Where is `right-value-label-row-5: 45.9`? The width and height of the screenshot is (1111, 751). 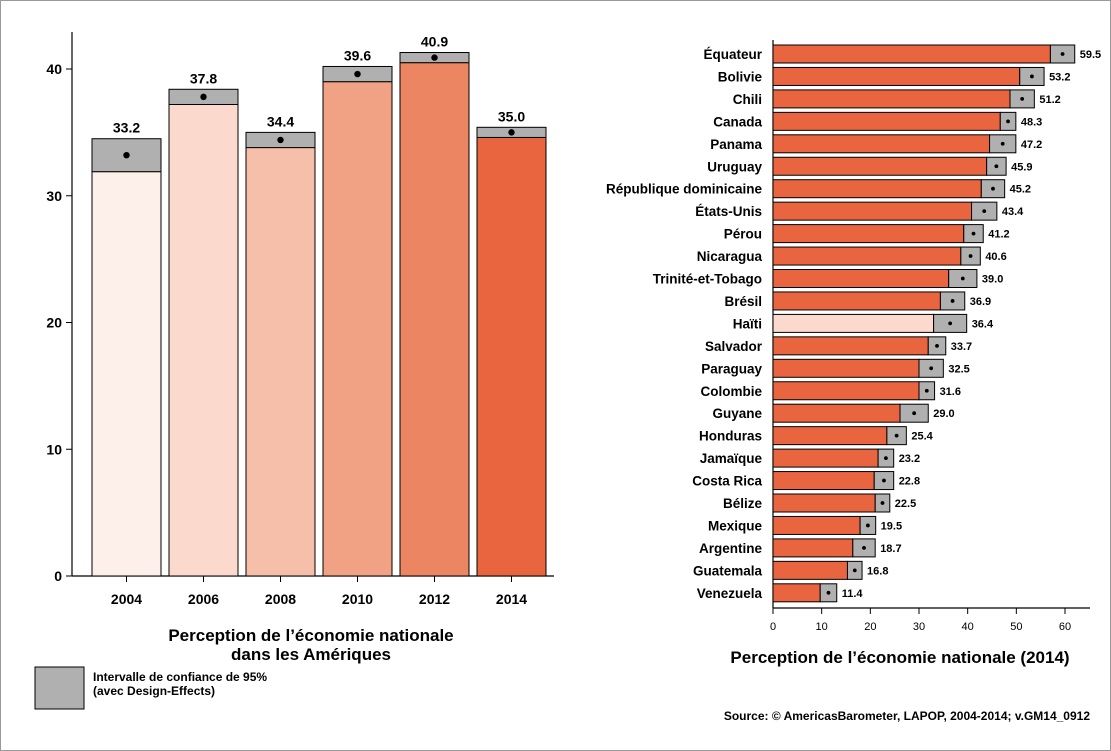
right-value-label-row-5: 45.9 is located at coordinates (1021, 167).